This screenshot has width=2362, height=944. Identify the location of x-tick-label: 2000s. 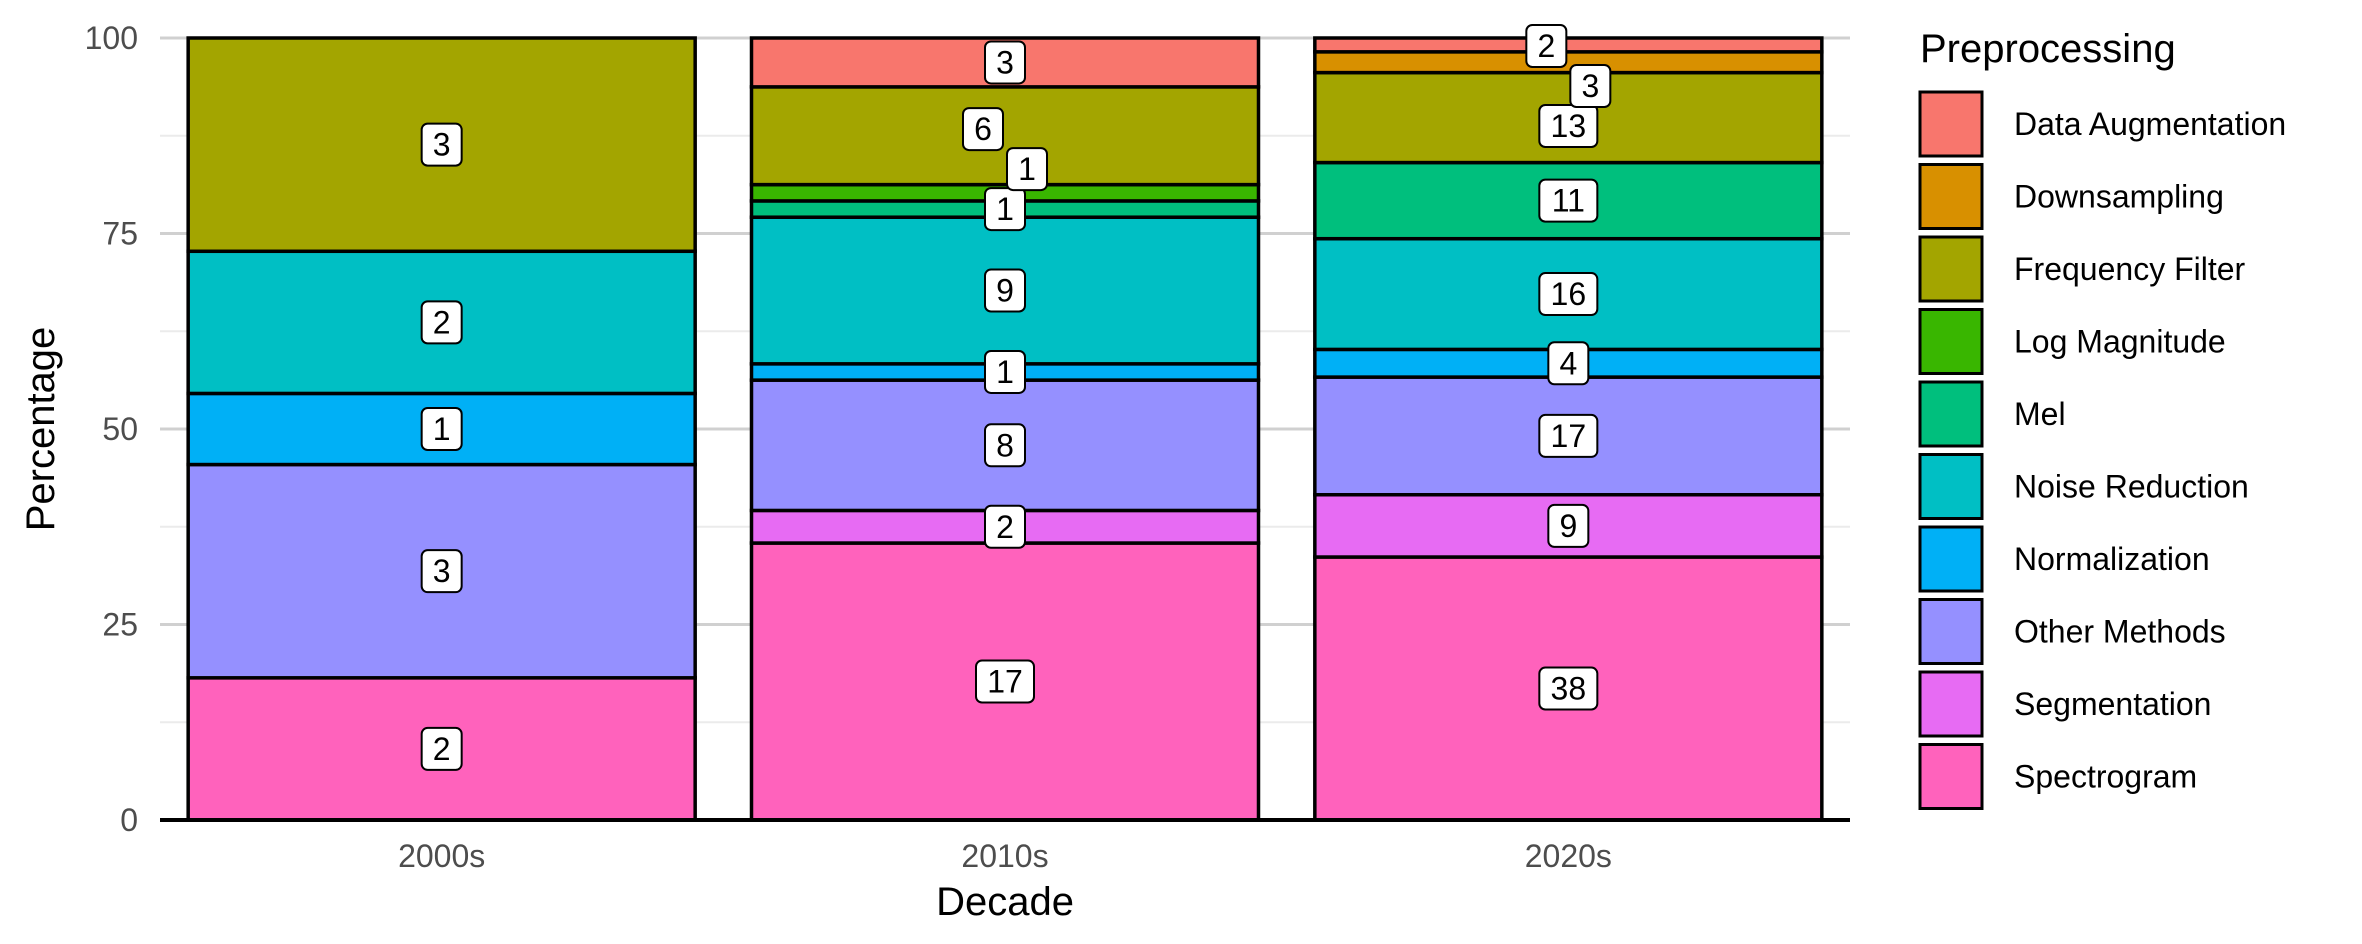
(441, 856).